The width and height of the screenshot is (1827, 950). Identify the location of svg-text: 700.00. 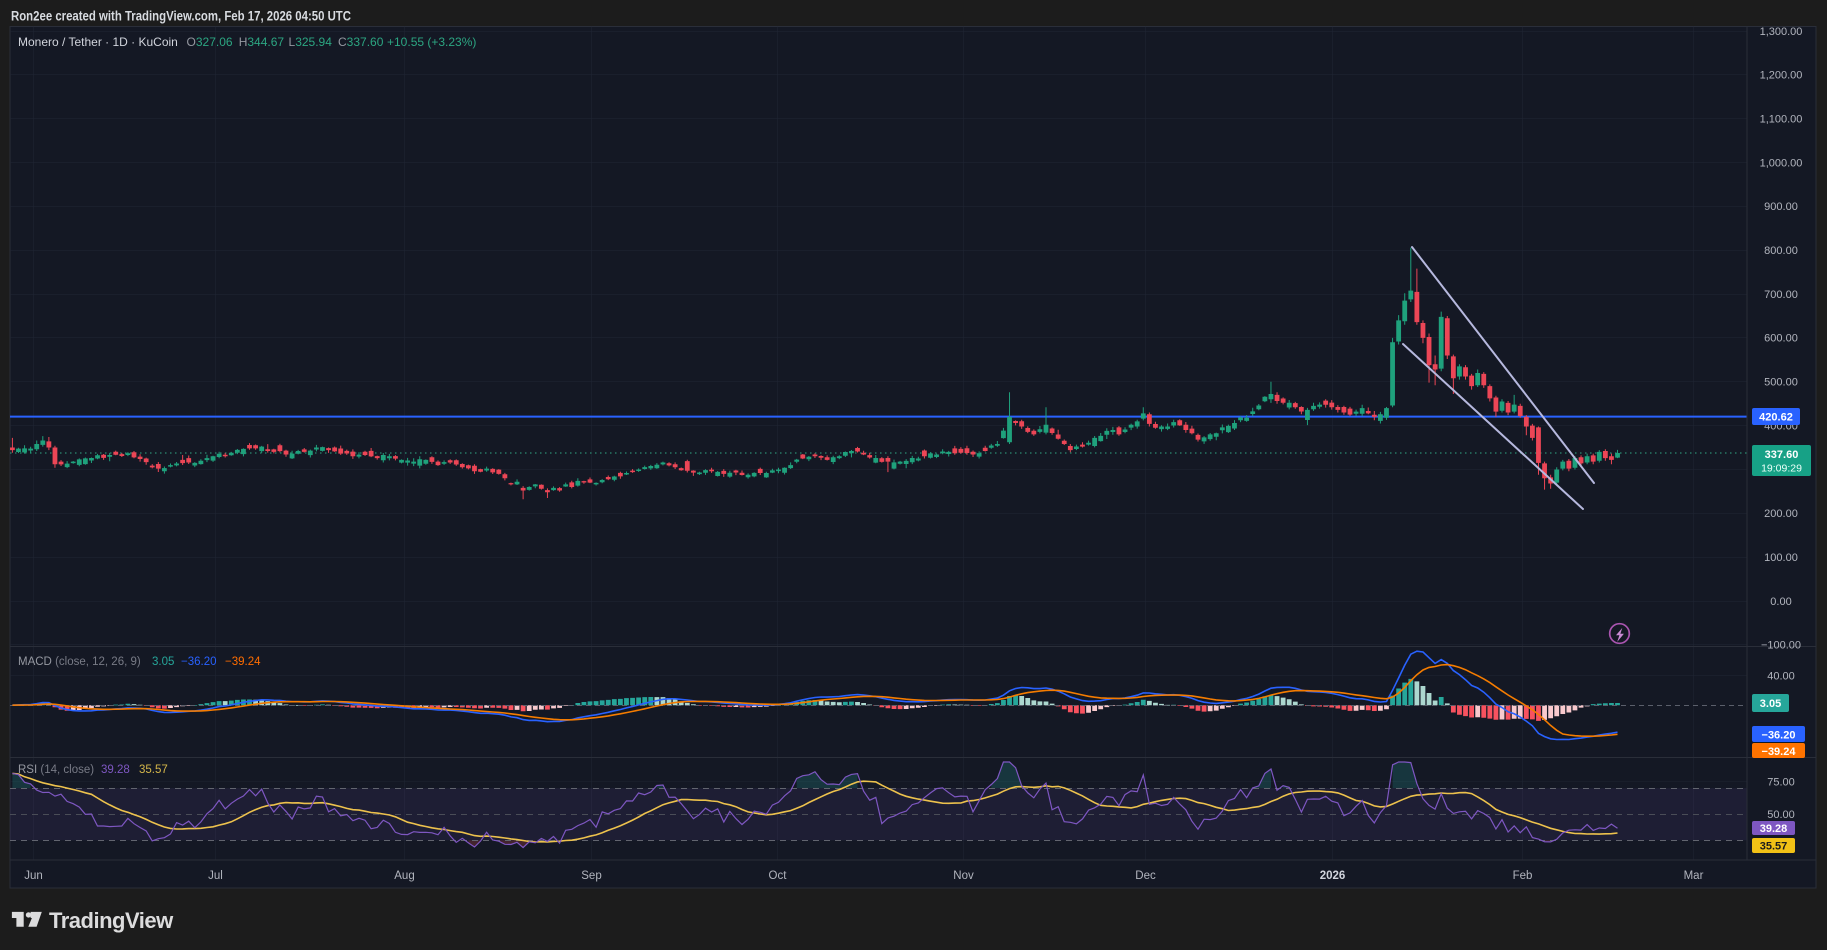
(1781, 295).